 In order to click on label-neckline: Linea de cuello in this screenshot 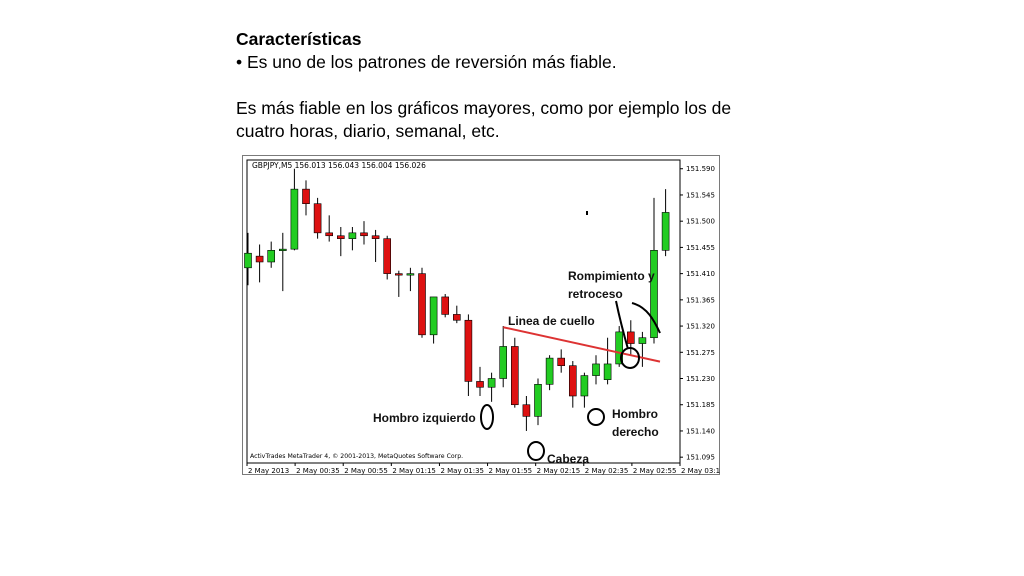, I will do `click(551, 321)`.